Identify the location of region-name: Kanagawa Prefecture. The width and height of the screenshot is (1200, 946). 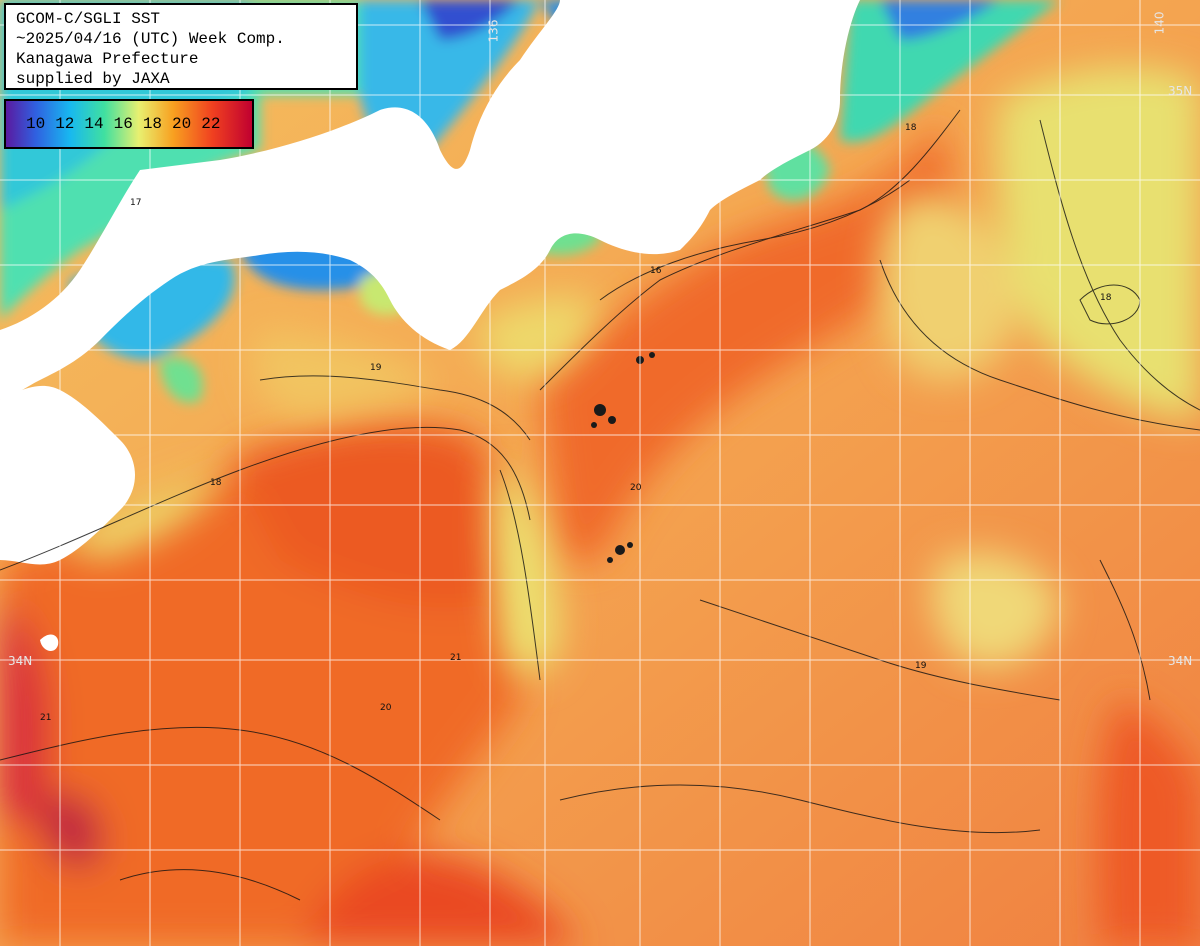
(107, 59).